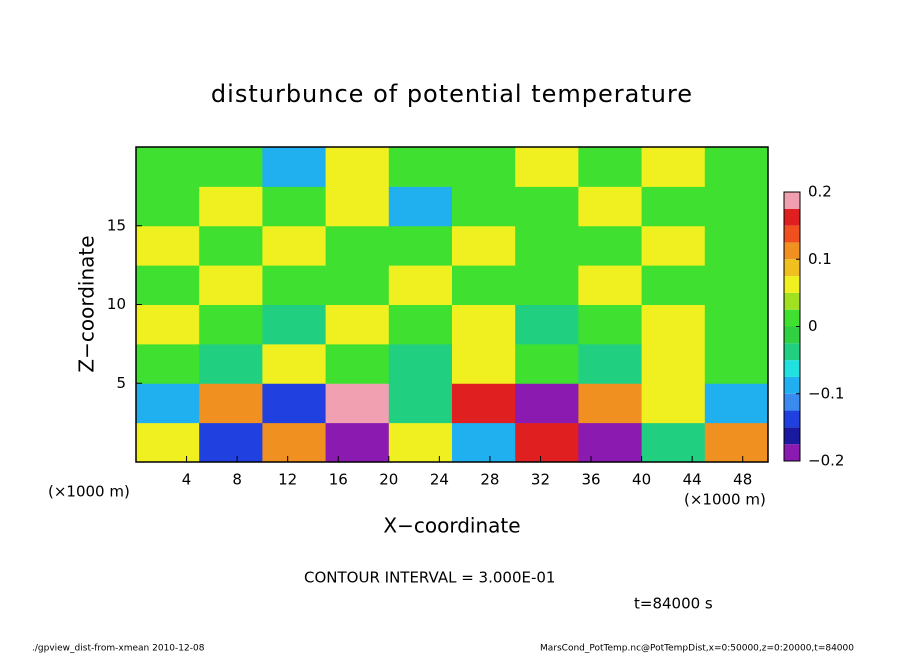 This screenshot has width=904, height=654. What do you see at coordinates (116, 225) in the screenshot?
I see `y-tick-label: 15` at bounding box center [116, 225].